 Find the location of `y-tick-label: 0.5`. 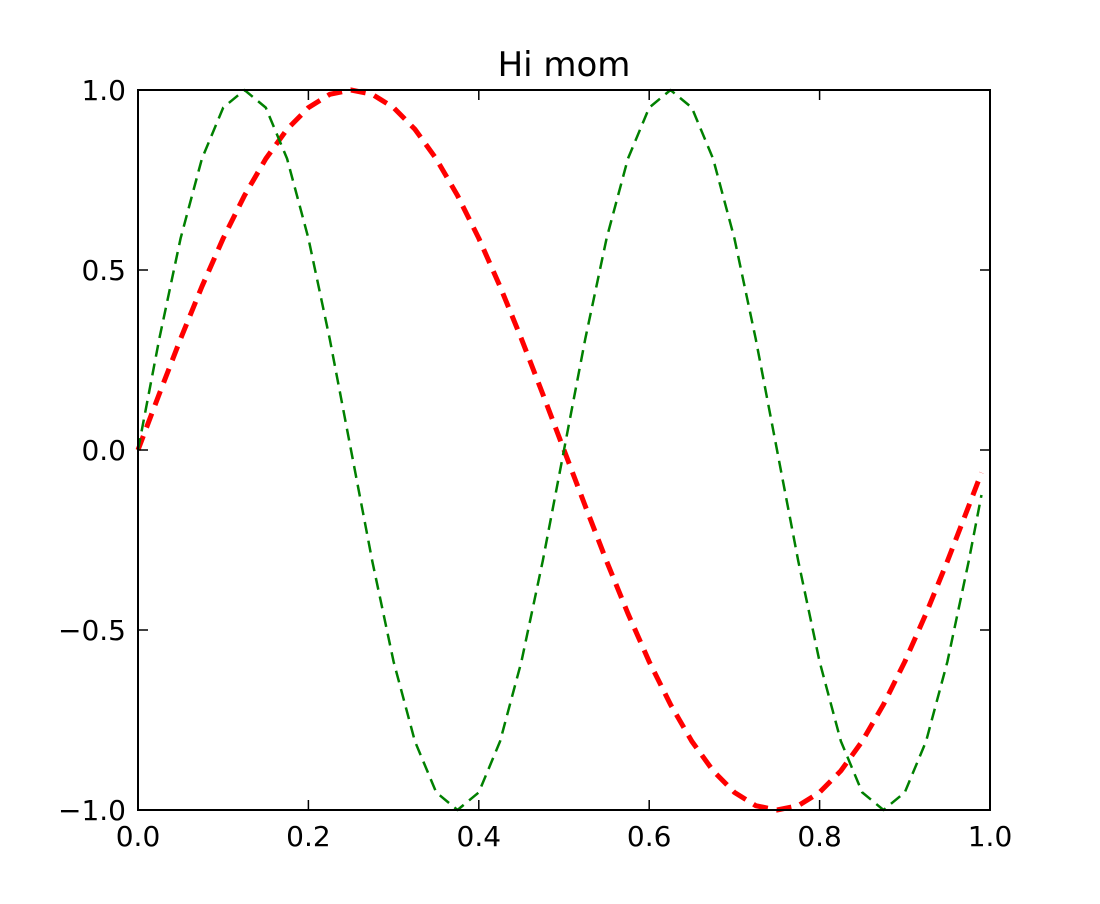

y-tick-label: 0.5 is located at coordinates (103, 270).